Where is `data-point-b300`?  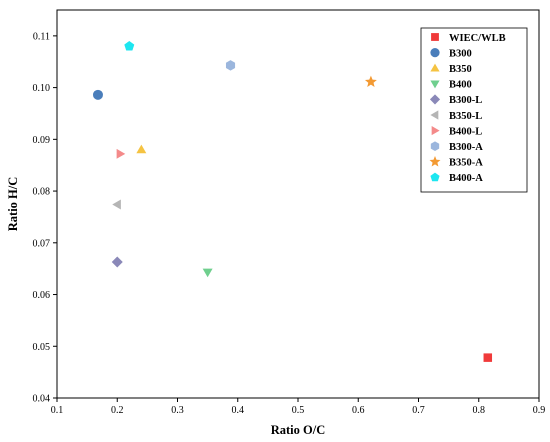
data-point-b300 is located at coordinates (97, 94).